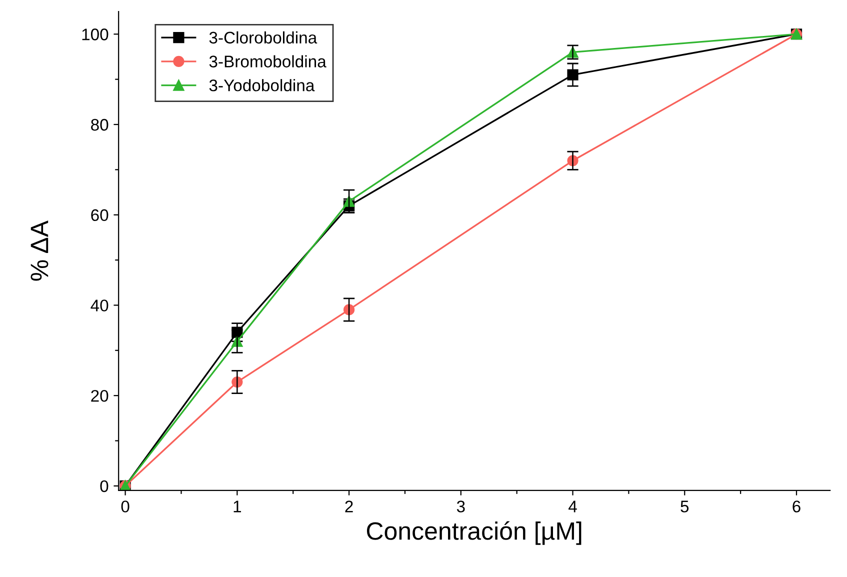  Describe the element at coordinates (349, 506) in the screenshot. I see `x-tick-label: 2` at that location.